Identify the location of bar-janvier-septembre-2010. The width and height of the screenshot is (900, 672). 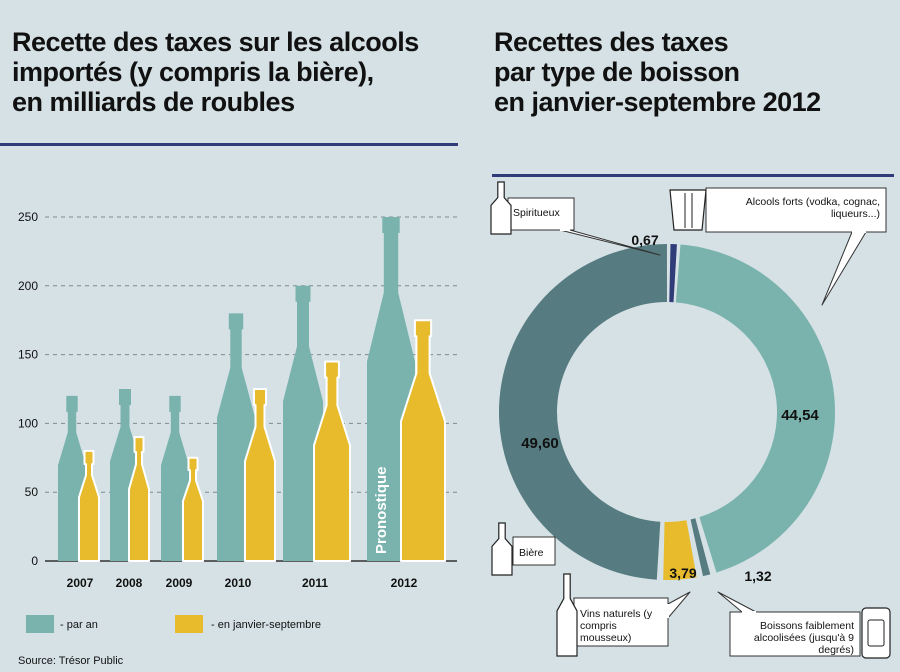
(260, 475).